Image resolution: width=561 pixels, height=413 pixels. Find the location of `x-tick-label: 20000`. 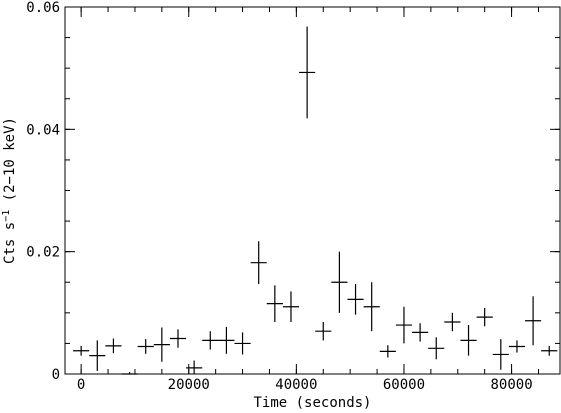

x-tick-label: 20000 is located at coordinates (189, 385).